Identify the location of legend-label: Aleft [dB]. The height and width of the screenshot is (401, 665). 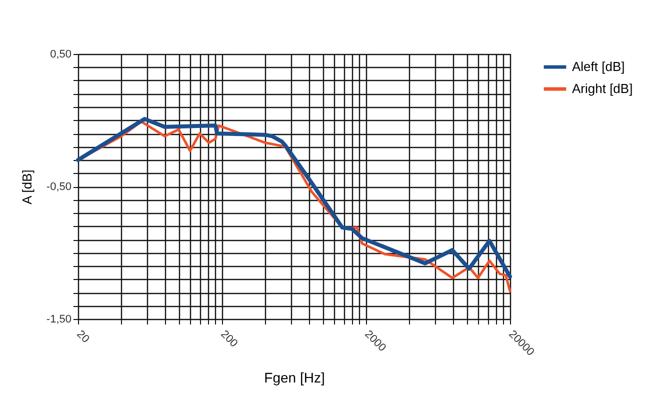
(598, 66).